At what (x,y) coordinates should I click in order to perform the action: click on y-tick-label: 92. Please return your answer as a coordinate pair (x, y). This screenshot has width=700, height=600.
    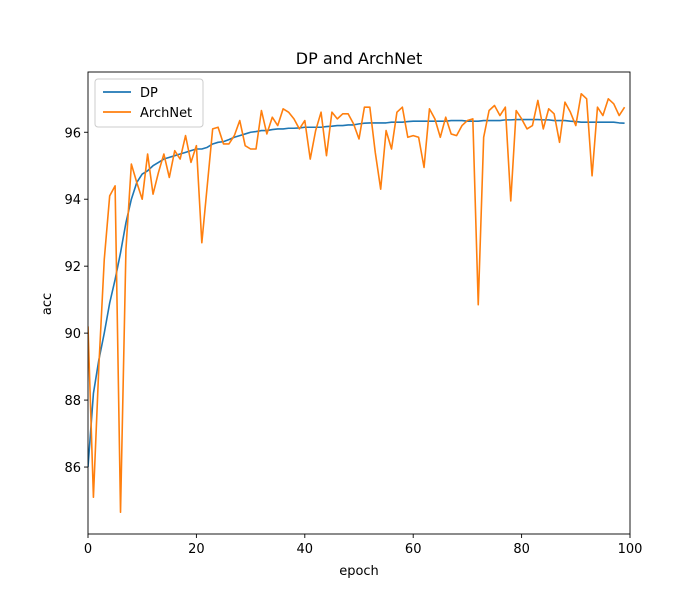
    Looking at the image, I should click on (72, 267).